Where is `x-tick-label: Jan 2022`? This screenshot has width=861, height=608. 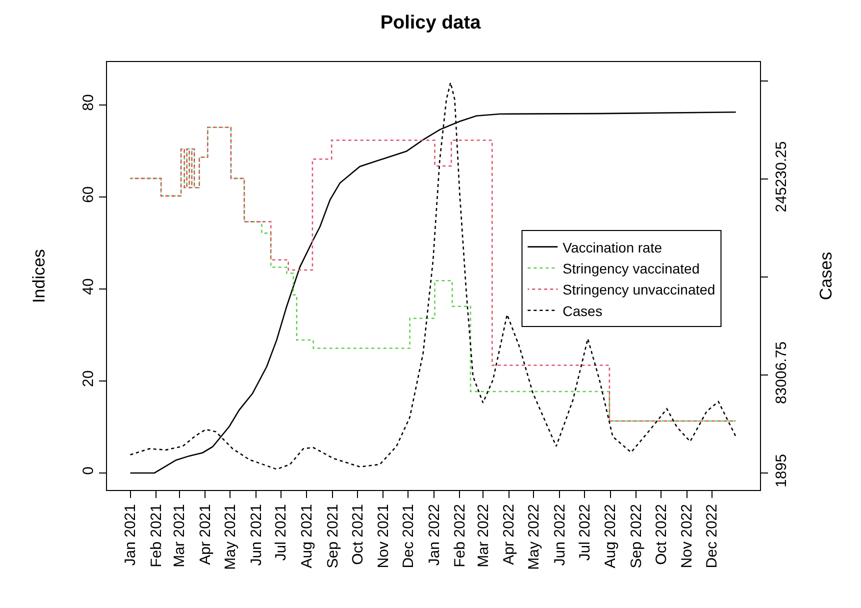
x-tick-label: Jan 2022 is located at coordinates (434, 535).